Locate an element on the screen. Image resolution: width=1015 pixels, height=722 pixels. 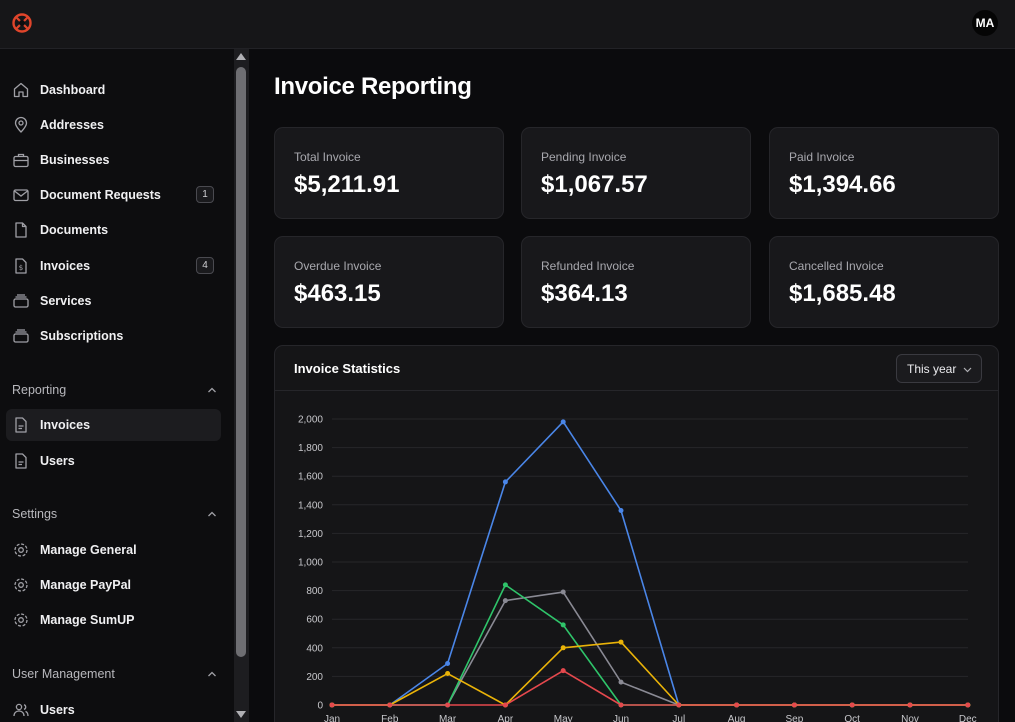
stat-card-cancelled: Cancelled Invoice $1,685.48 is located at coordinates (884, 282).